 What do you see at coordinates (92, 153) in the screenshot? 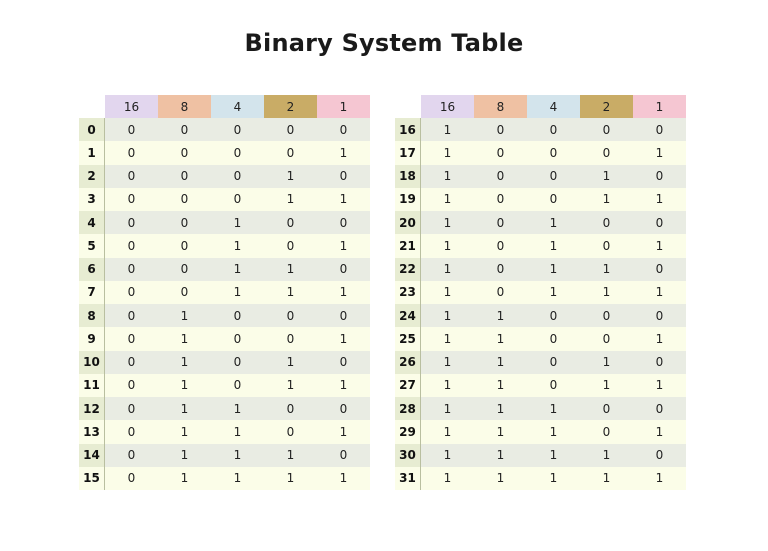
I see `row-label: 1` at bounding box center [92, 153].